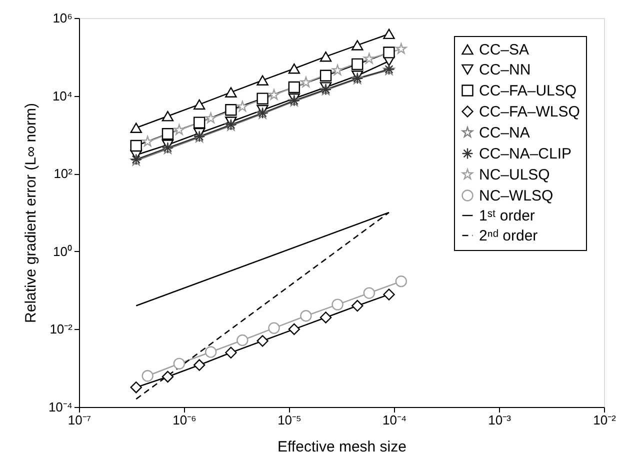  Describe the element at coordinates (64, 174) in the screenshot. I see `y-tick-label: 10²` at that location.